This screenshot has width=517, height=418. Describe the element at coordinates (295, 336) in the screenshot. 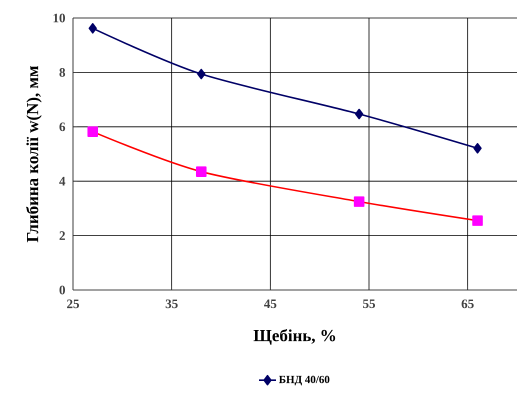

I see `x-axis-title: Щебінь, %` at that location.